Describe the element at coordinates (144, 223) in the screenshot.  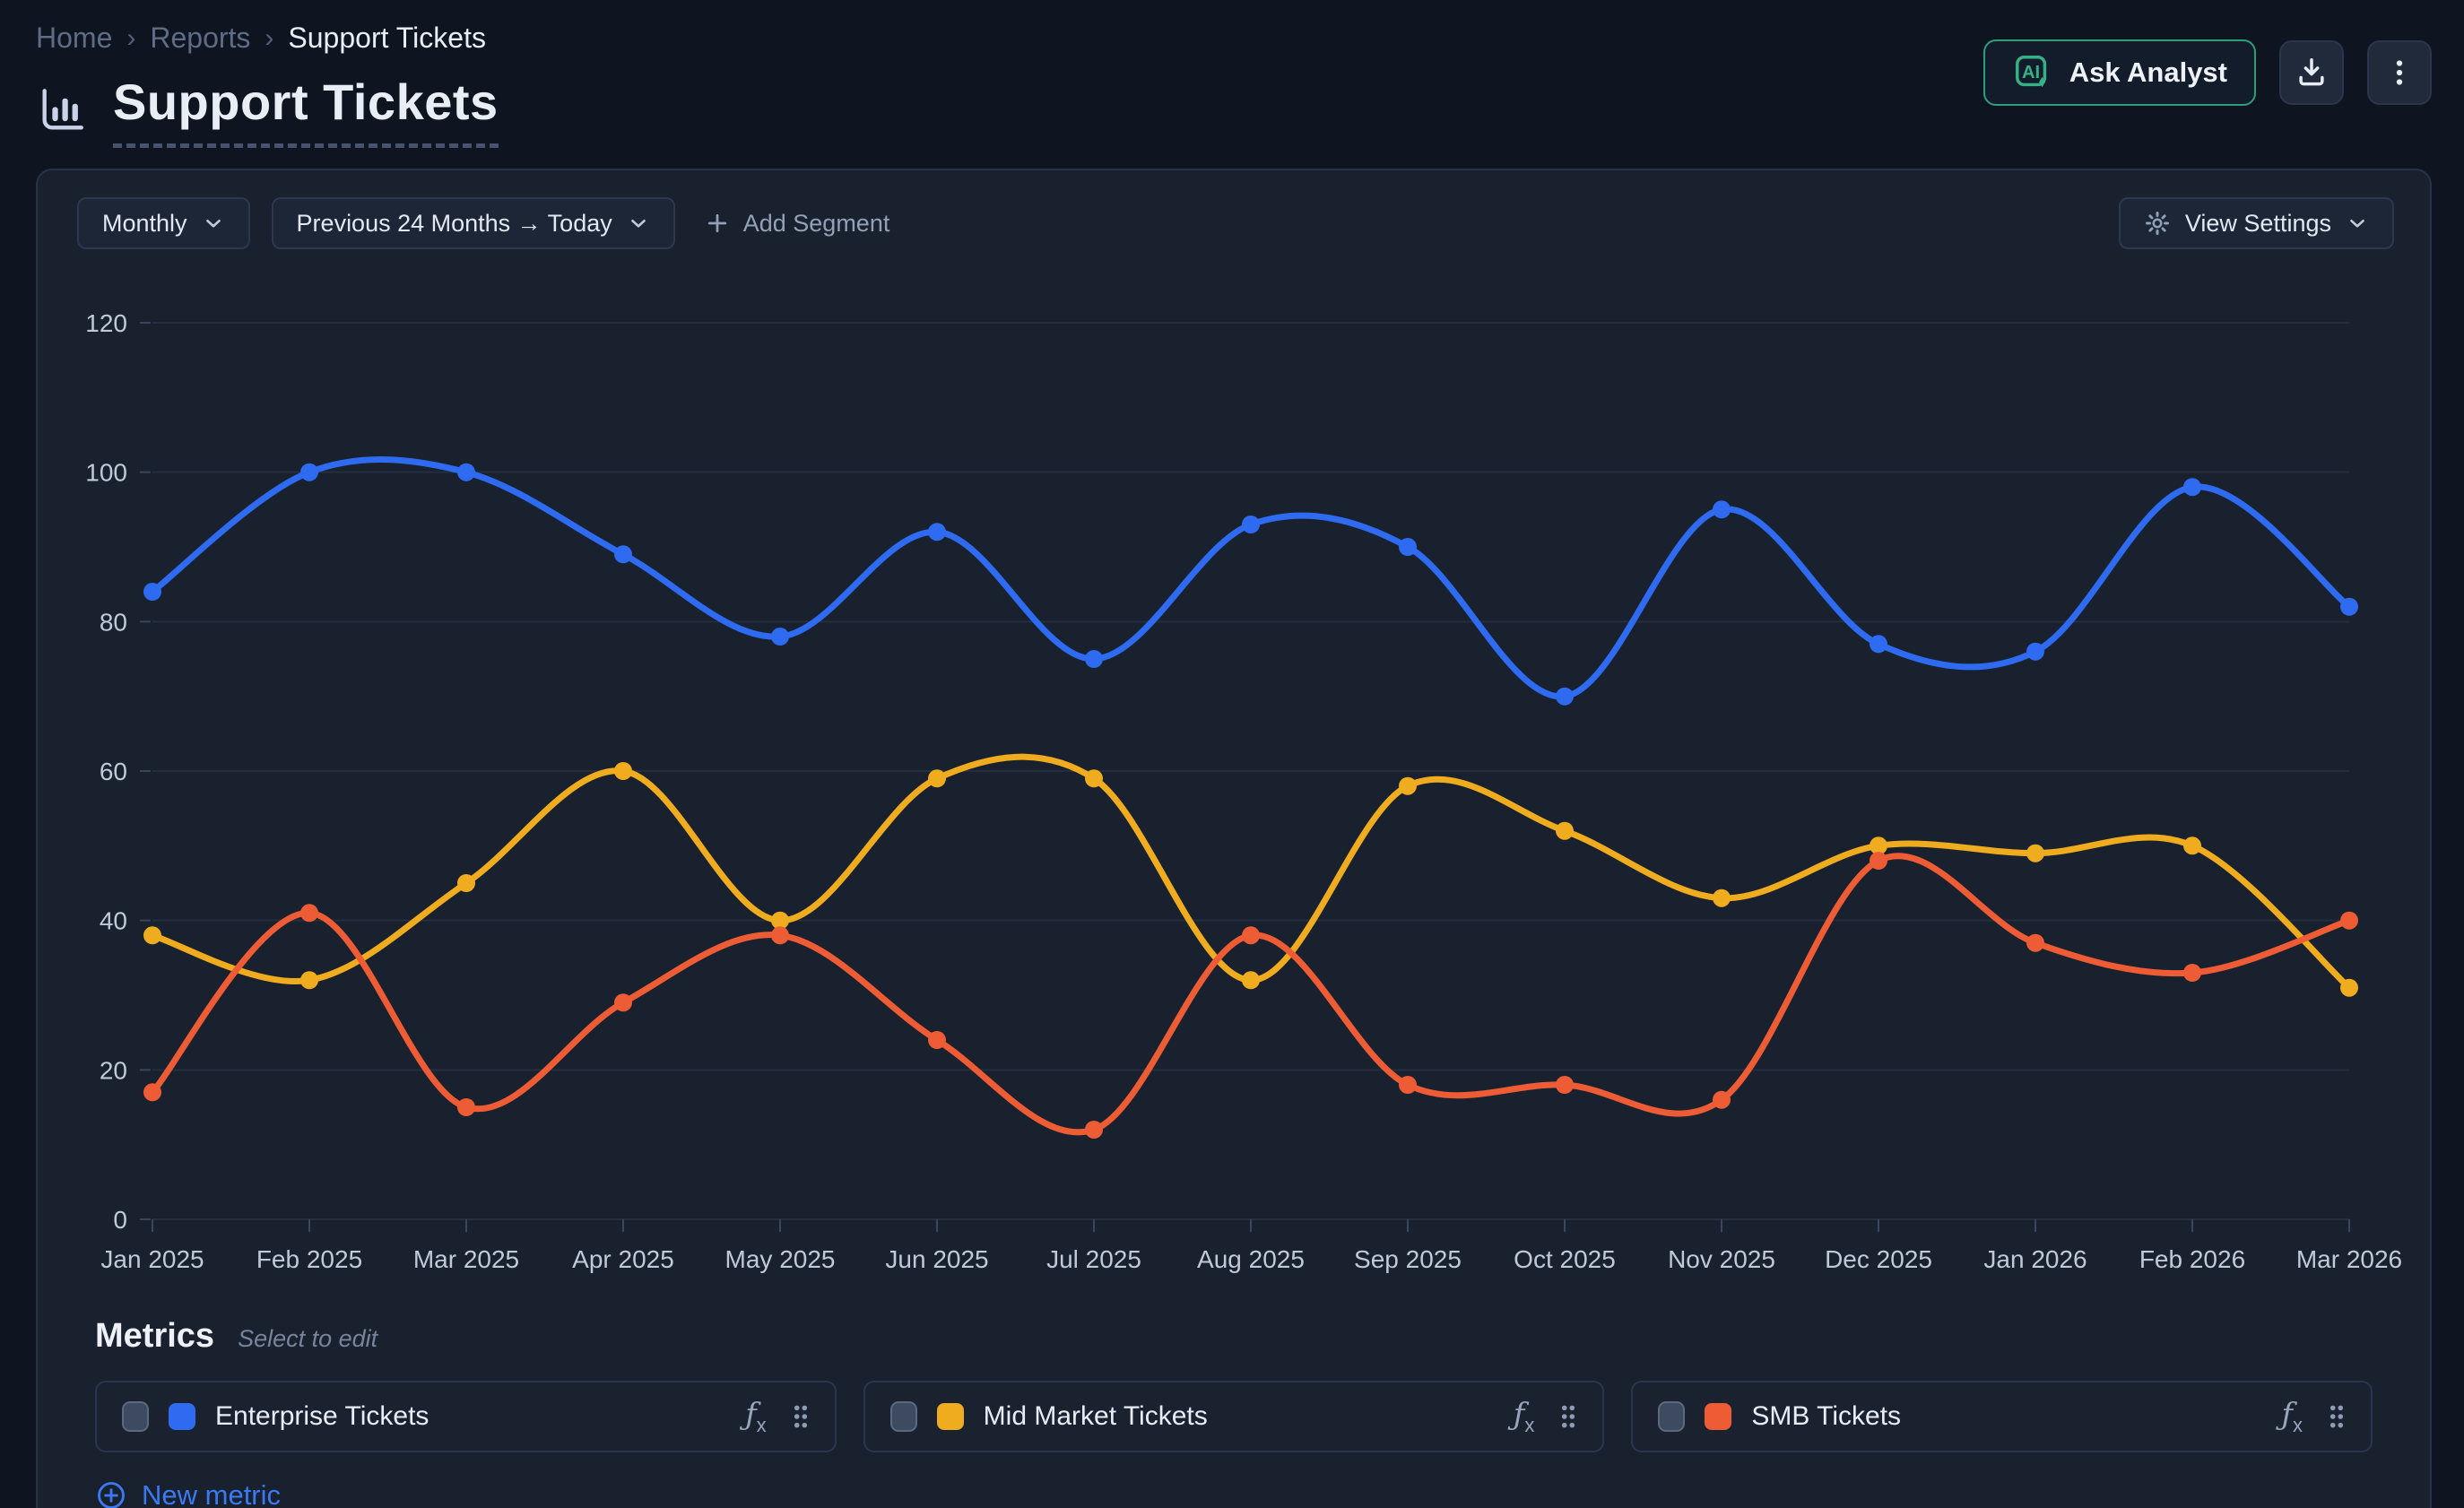
I see `granularity-value: Monthly` at that location.